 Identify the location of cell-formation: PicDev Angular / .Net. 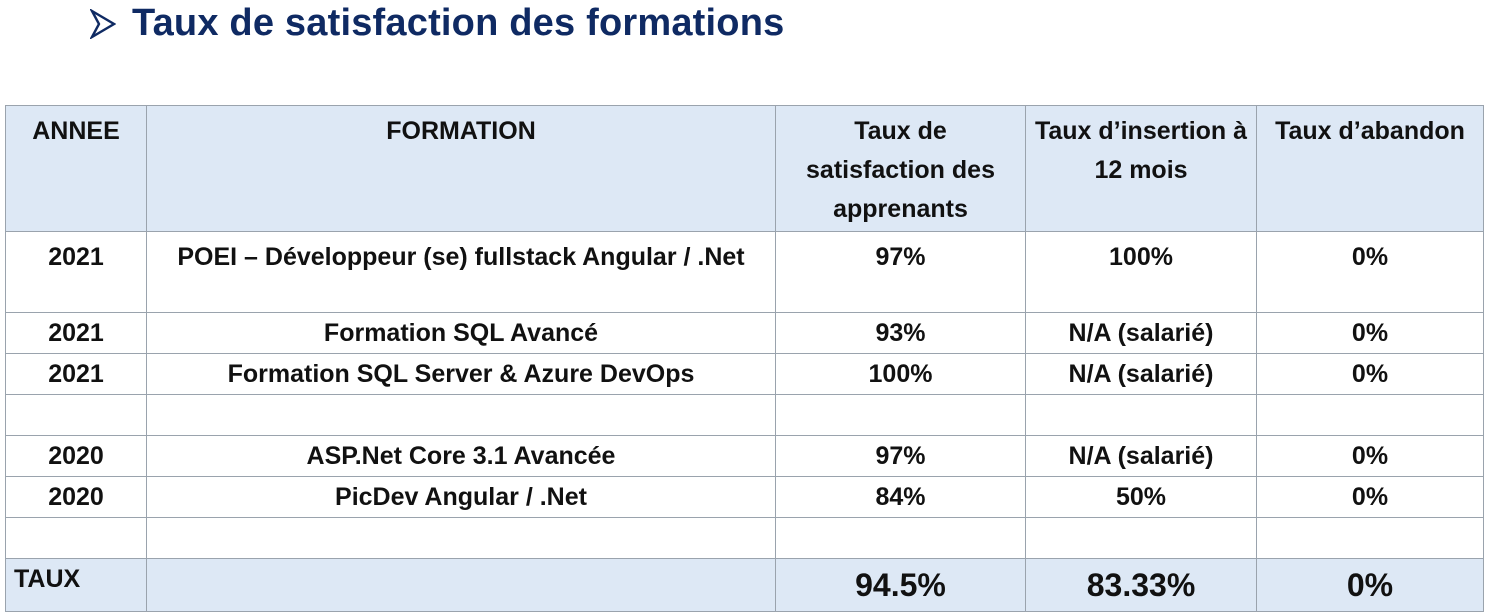
(461, 497).